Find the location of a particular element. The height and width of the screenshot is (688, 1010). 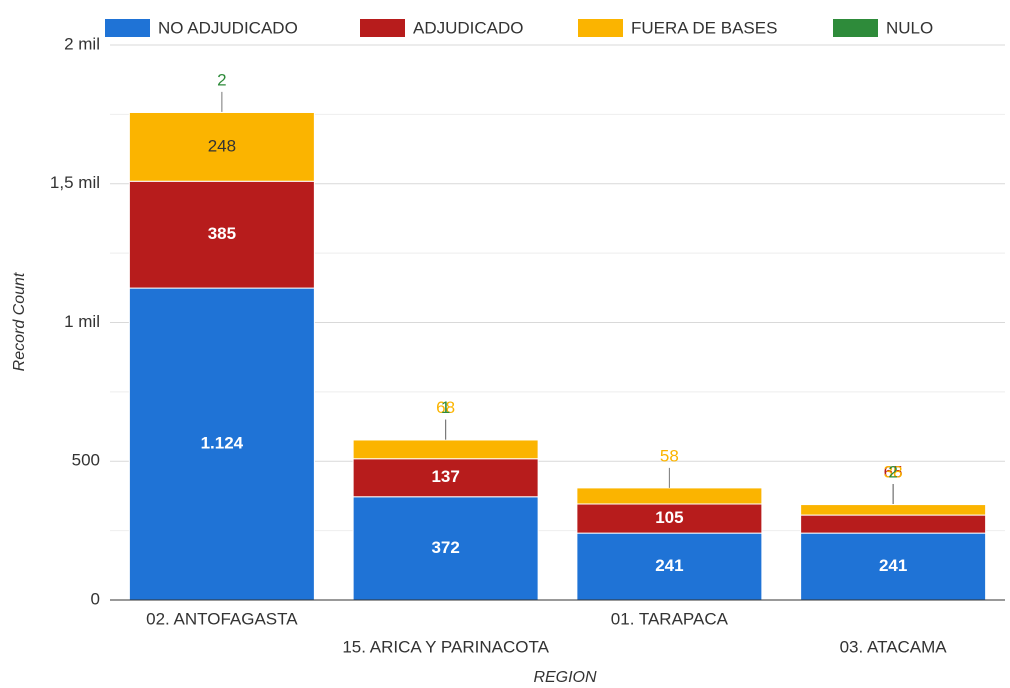

x-tick-label: 02. ANTOFAGASTA is located at coordinates (222, 618).